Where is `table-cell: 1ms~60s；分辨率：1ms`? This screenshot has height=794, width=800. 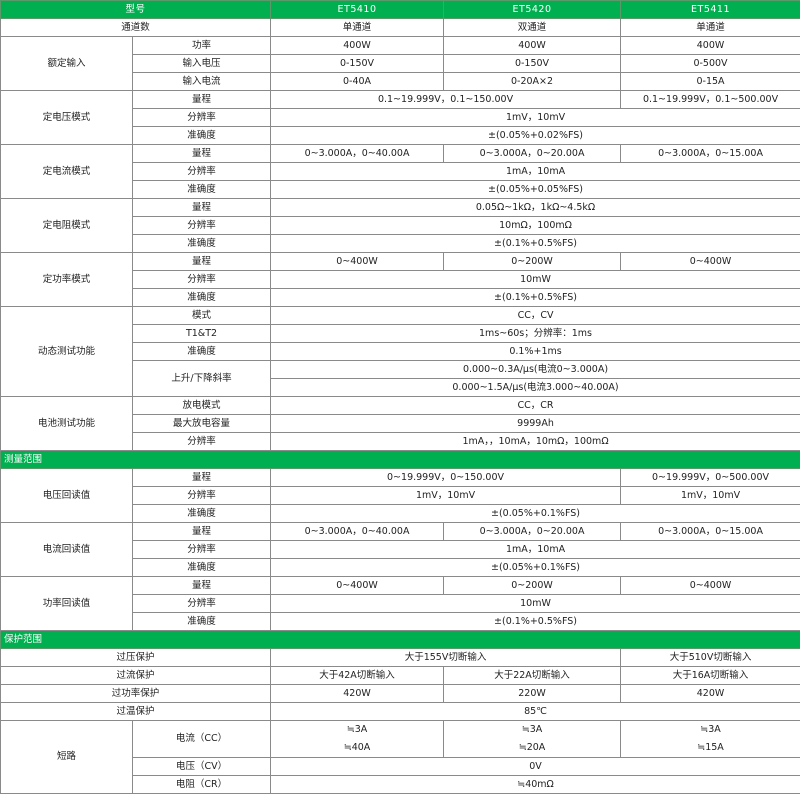 table-cell: 1ms~60s；分辨率：1ms is located at coordinates (535, 334).